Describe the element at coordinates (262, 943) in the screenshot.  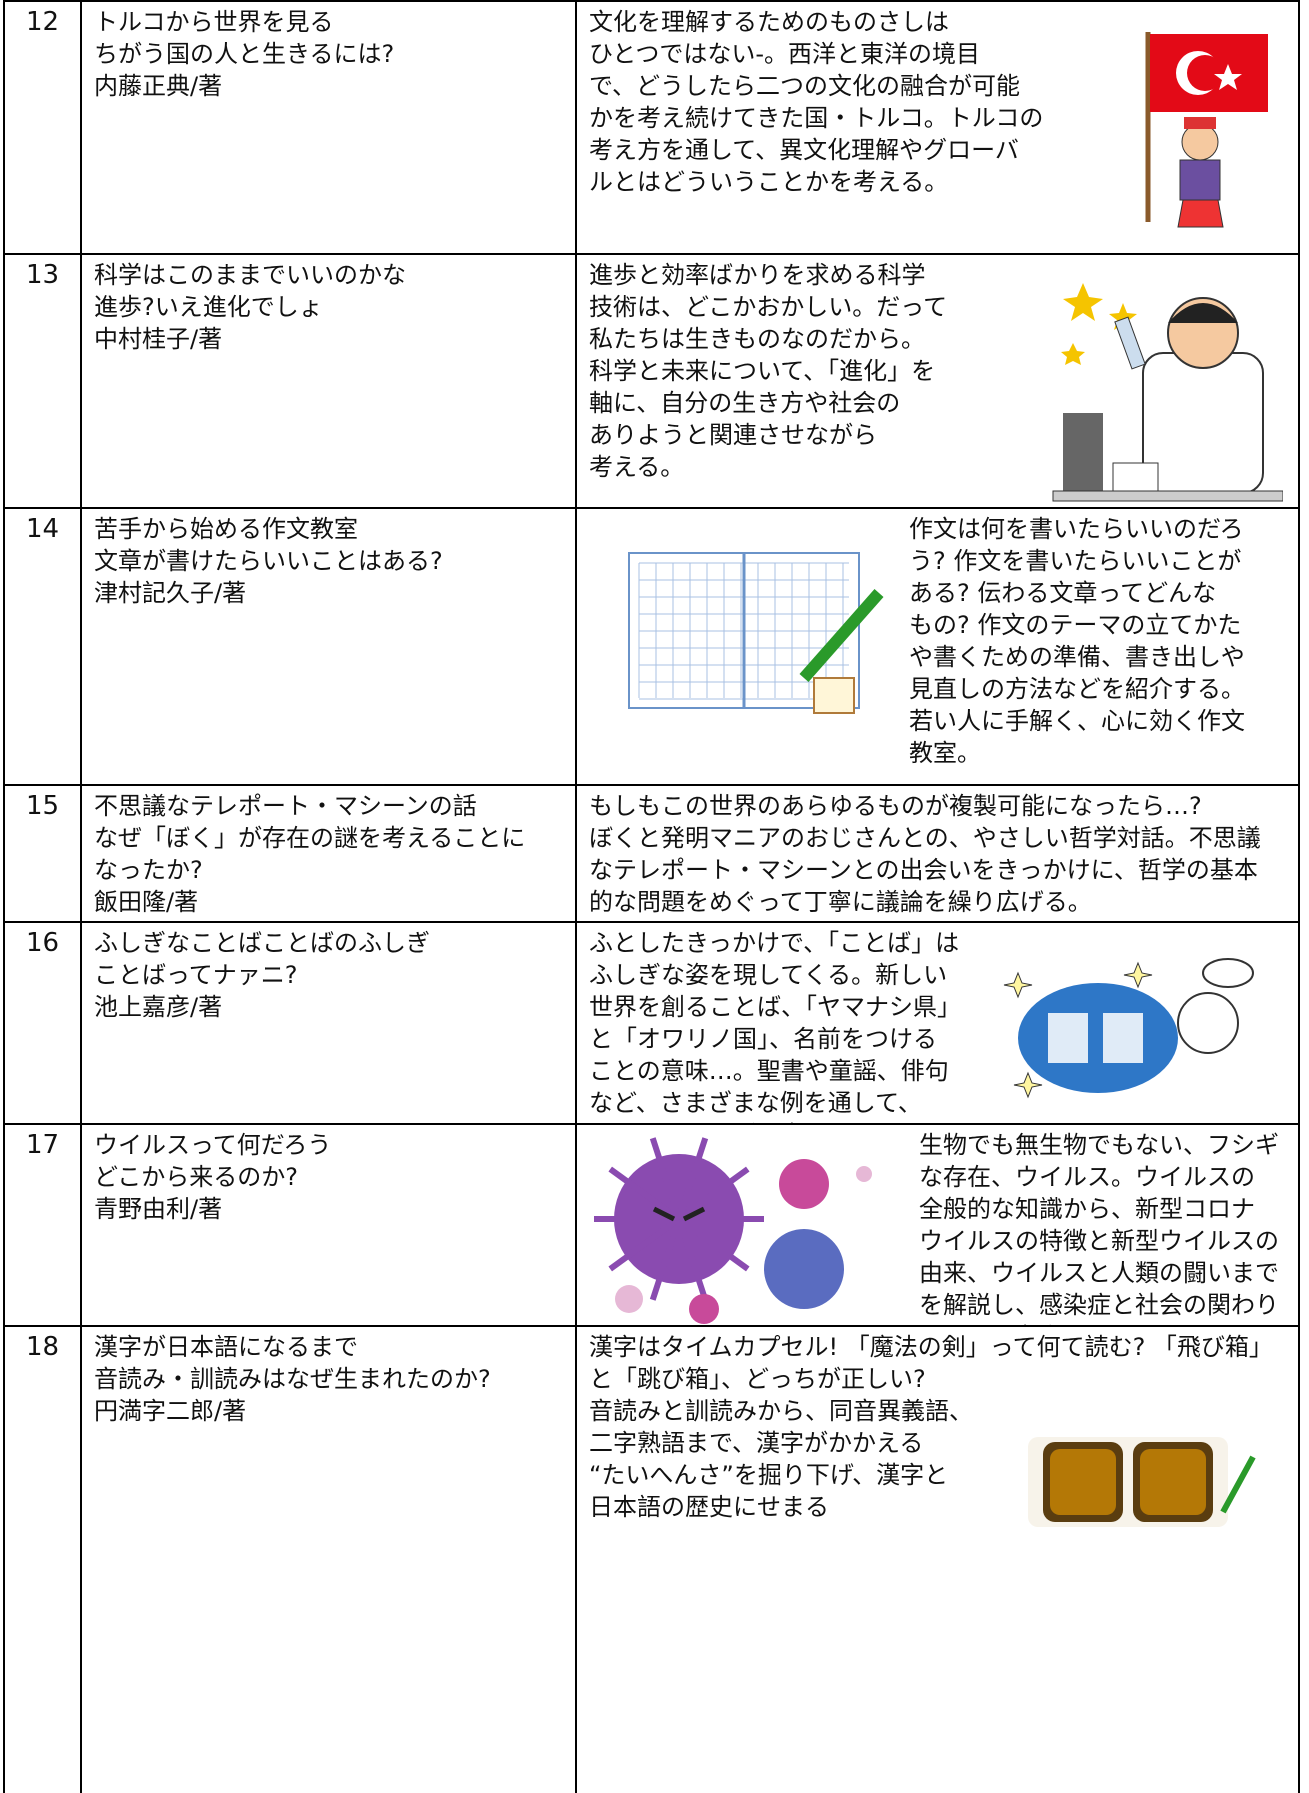
I see `book-info-line: ふしぎなことばことばのふしぎ` at that location.